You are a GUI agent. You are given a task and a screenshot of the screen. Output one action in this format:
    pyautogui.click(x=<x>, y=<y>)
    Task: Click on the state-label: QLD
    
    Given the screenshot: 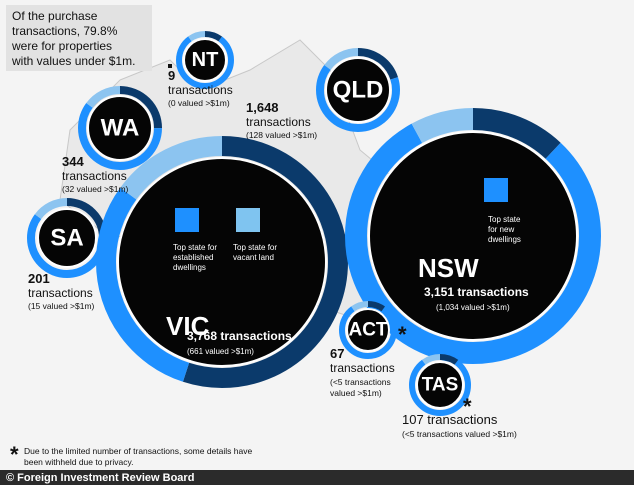 What is the action you would take?
    pyautogui.click(x=358, y=90)
    